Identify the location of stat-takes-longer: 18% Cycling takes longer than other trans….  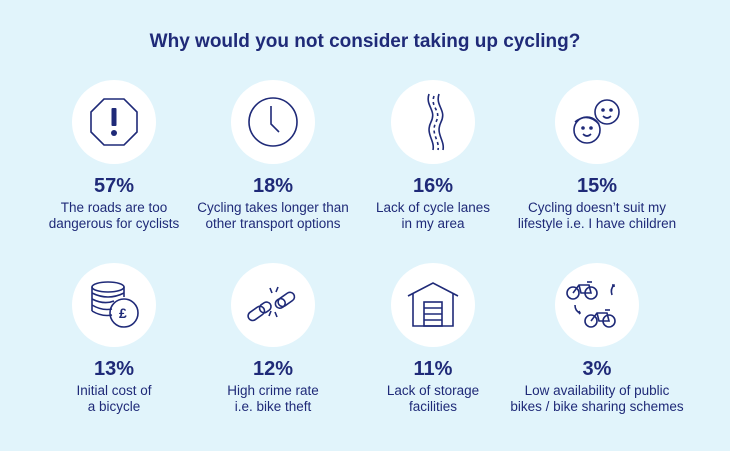
(273, 156).